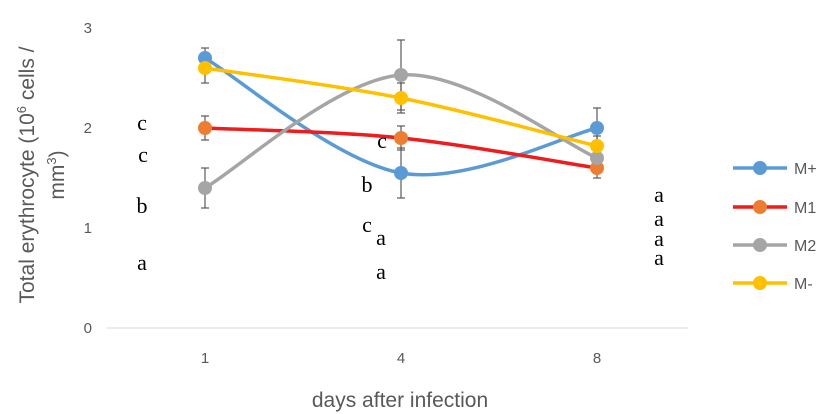 This screenshot has height=414, width=826. Describe the element at coordinates (57, 153) in the screenshot. I see `y-axis-title-part4: )` at that location.